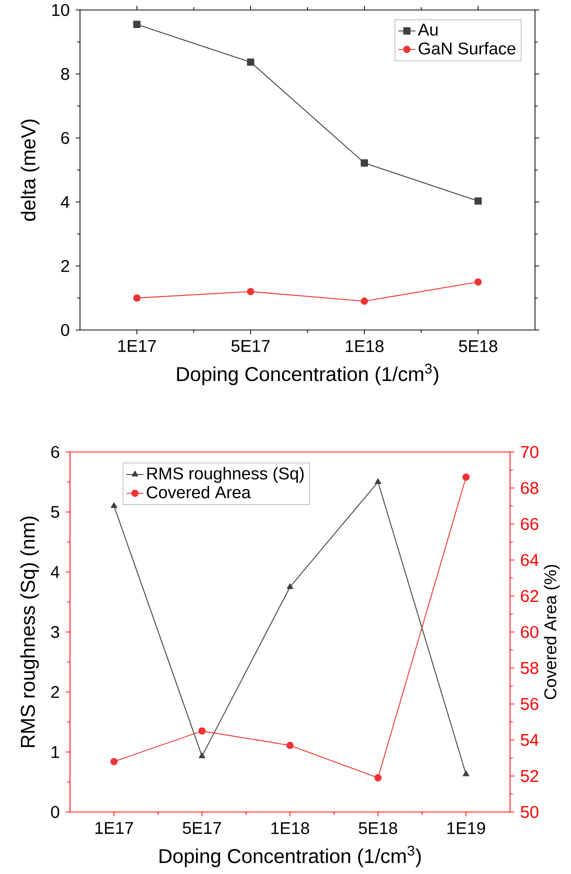  What do you see at coordinates (552, 632) in the screenshot?
I see `y2-axis-title: Covered Area (%)` at bounding box center [552, 632].